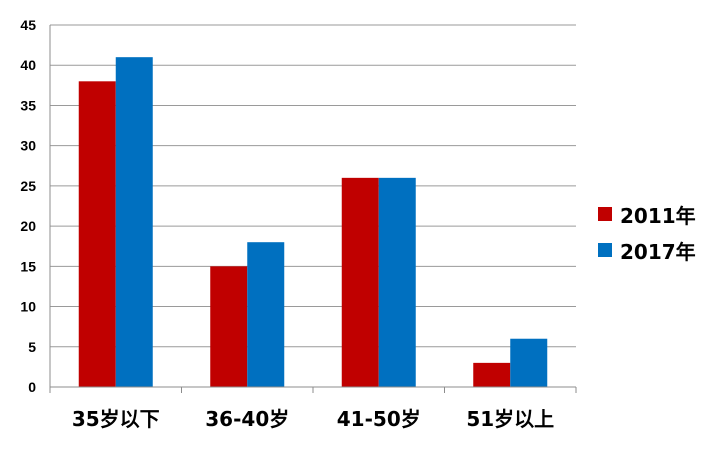 The width and height of the screenshot is (717, 450). What do you see at coordinates (510, 419) in the screenshot?
I see `x-tick-label: 51岁以上` at bounding box center [510, 419].